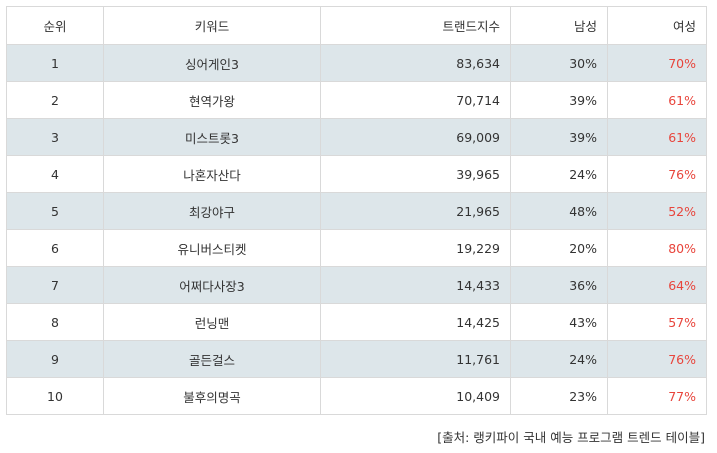 The height and width of the screenshot is (453, 717). I want to click on table-row: 1 싱어게인3 83,634 30% 70%, so click(356, 63).